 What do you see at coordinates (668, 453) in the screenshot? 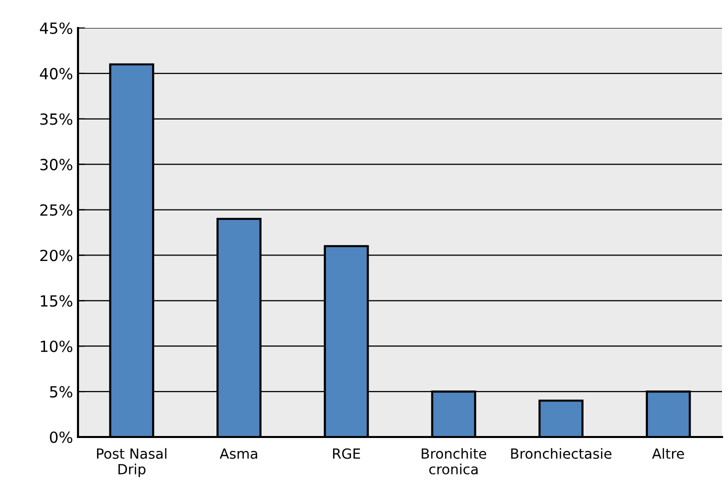
I see `x-tick-label: Altre` at bounding box center [668, 453].